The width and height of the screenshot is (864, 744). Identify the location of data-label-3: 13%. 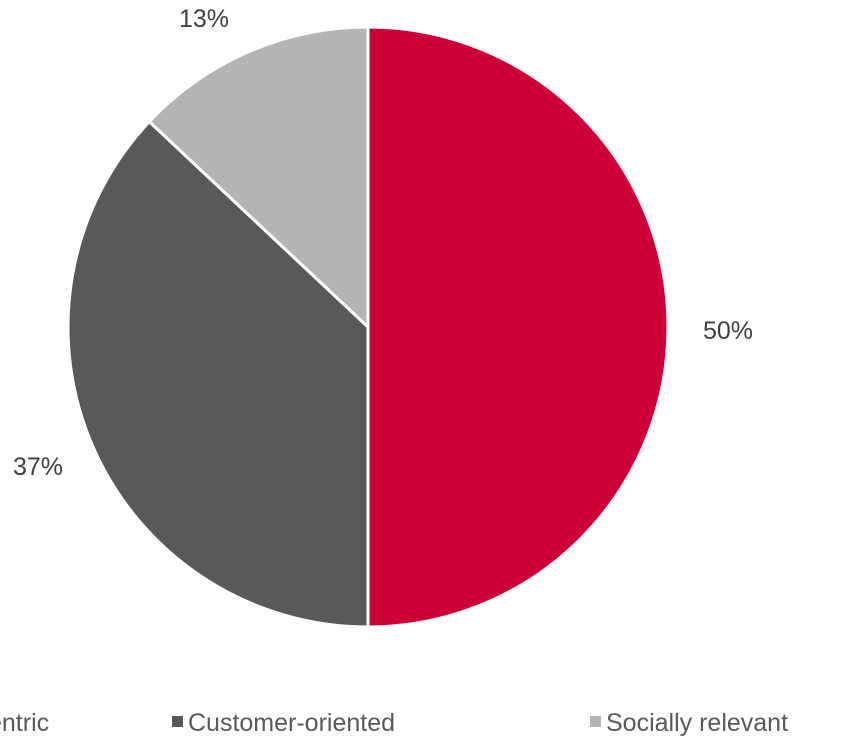
(204, 19).